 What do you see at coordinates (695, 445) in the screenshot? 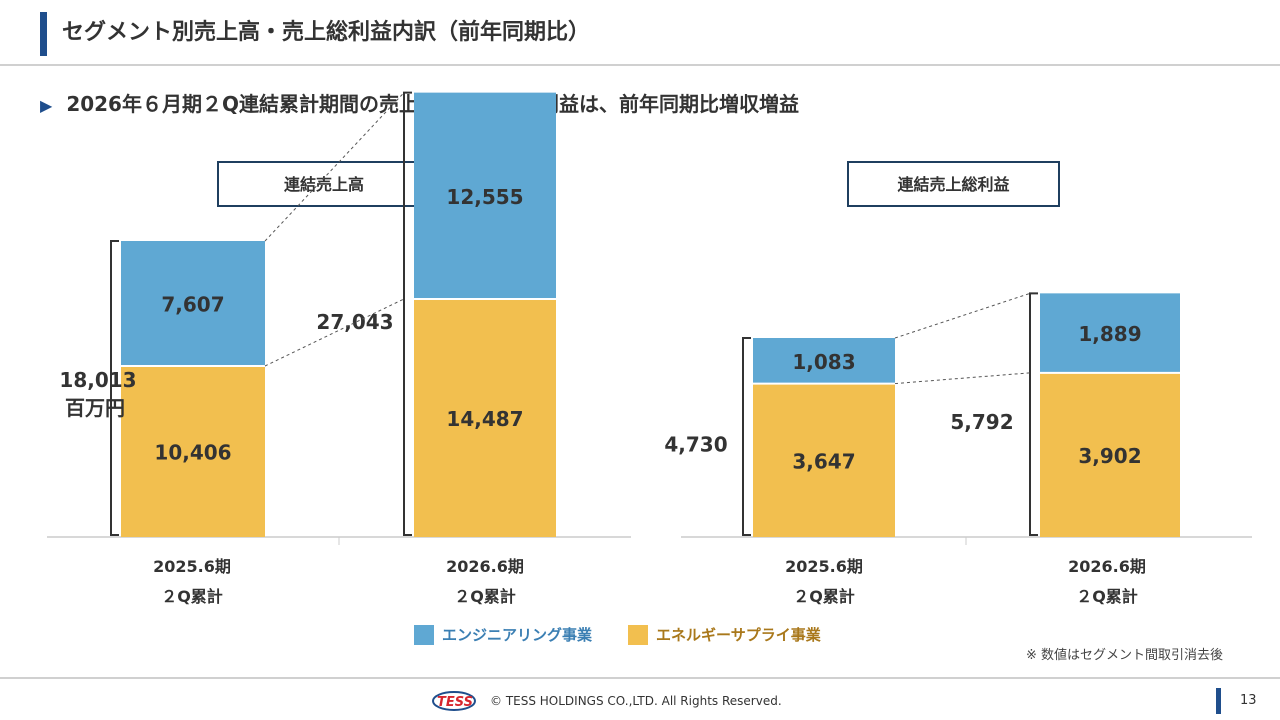
I see `total-label: 4,730` at bounding box center [695, 445].